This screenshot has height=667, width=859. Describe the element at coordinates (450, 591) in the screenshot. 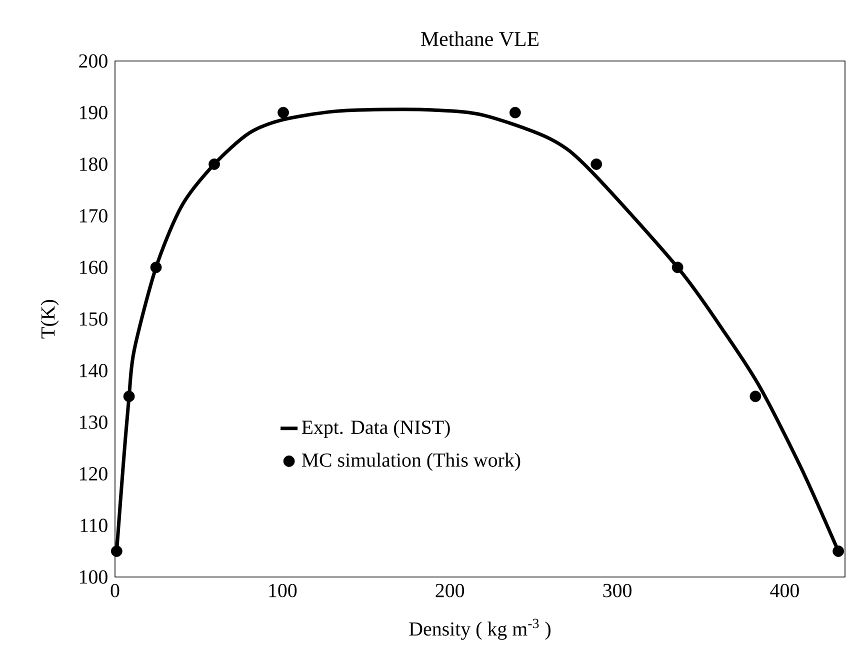

I see `x-tick-label: 200` at that location.